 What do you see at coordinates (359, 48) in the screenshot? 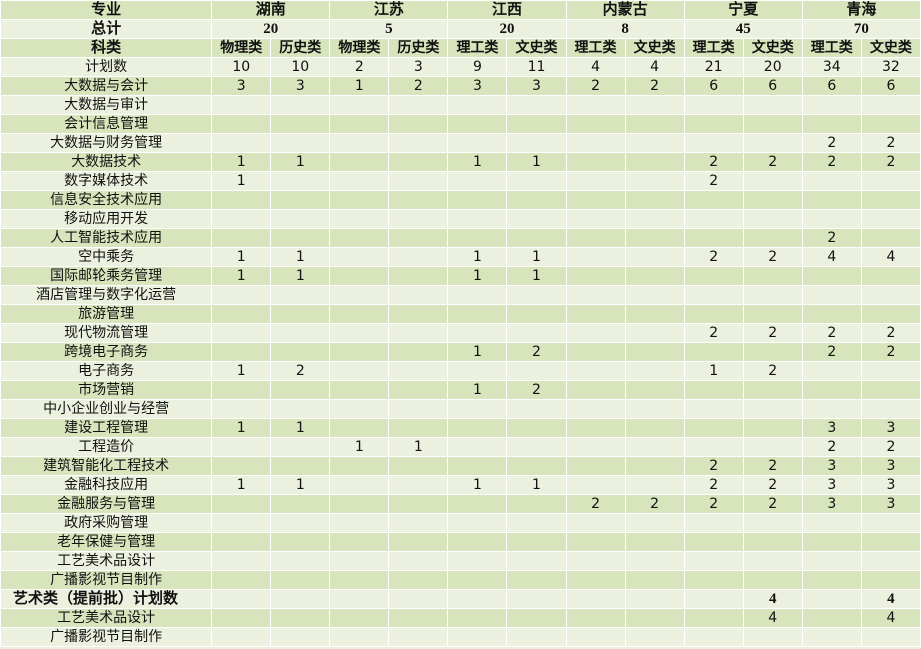
I see `category-cell: 物理类` at bounding box center [359, 48].